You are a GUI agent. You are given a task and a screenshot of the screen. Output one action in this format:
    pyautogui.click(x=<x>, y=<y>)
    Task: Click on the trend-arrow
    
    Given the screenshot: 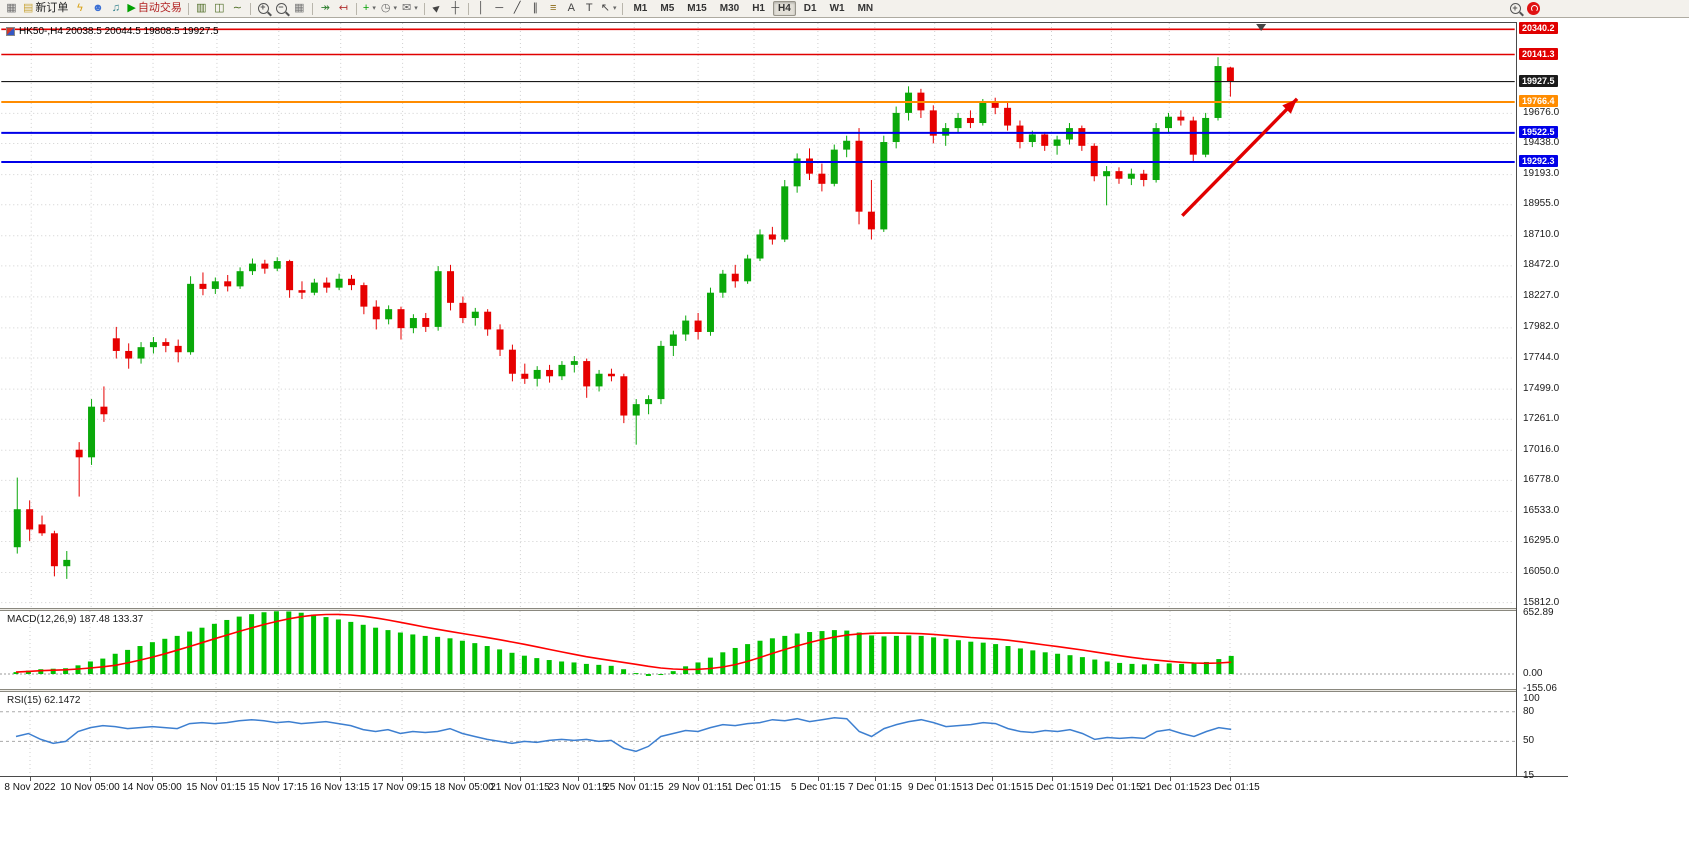 What is the action you would take?
    pyautogui.click(x=1240, y=157)
    